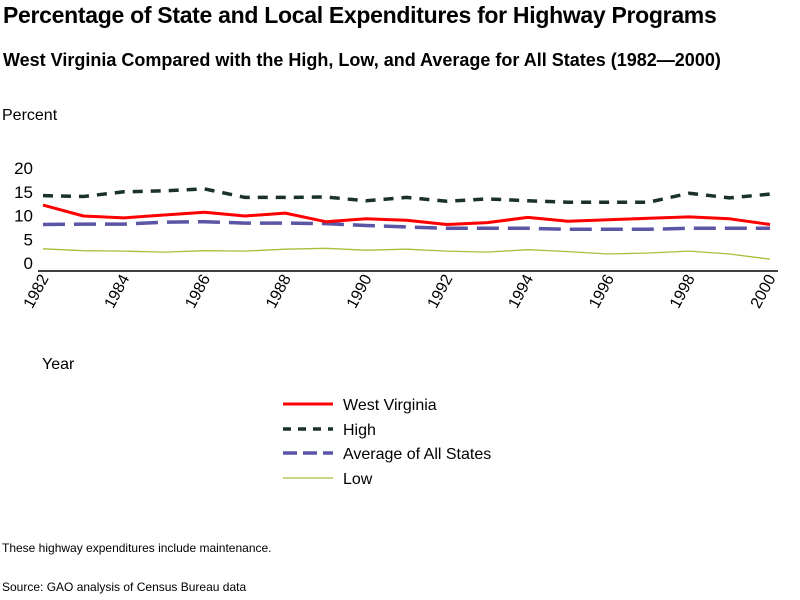 This screenshot has height=600, width=800. What do you see at coordinates (58, 364) in the screenshot?
I see `x-axis-label: Year` at bounding box center [58, 364].